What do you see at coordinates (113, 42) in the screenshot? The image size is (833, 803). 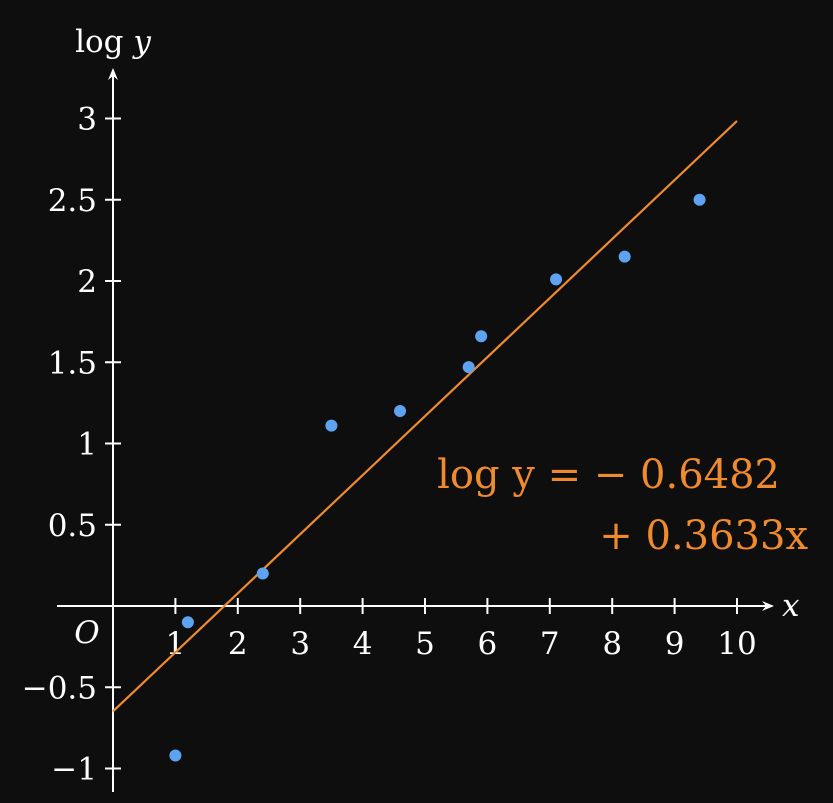 I see `y-axis-label: log y` at bounding box center [113, 42].